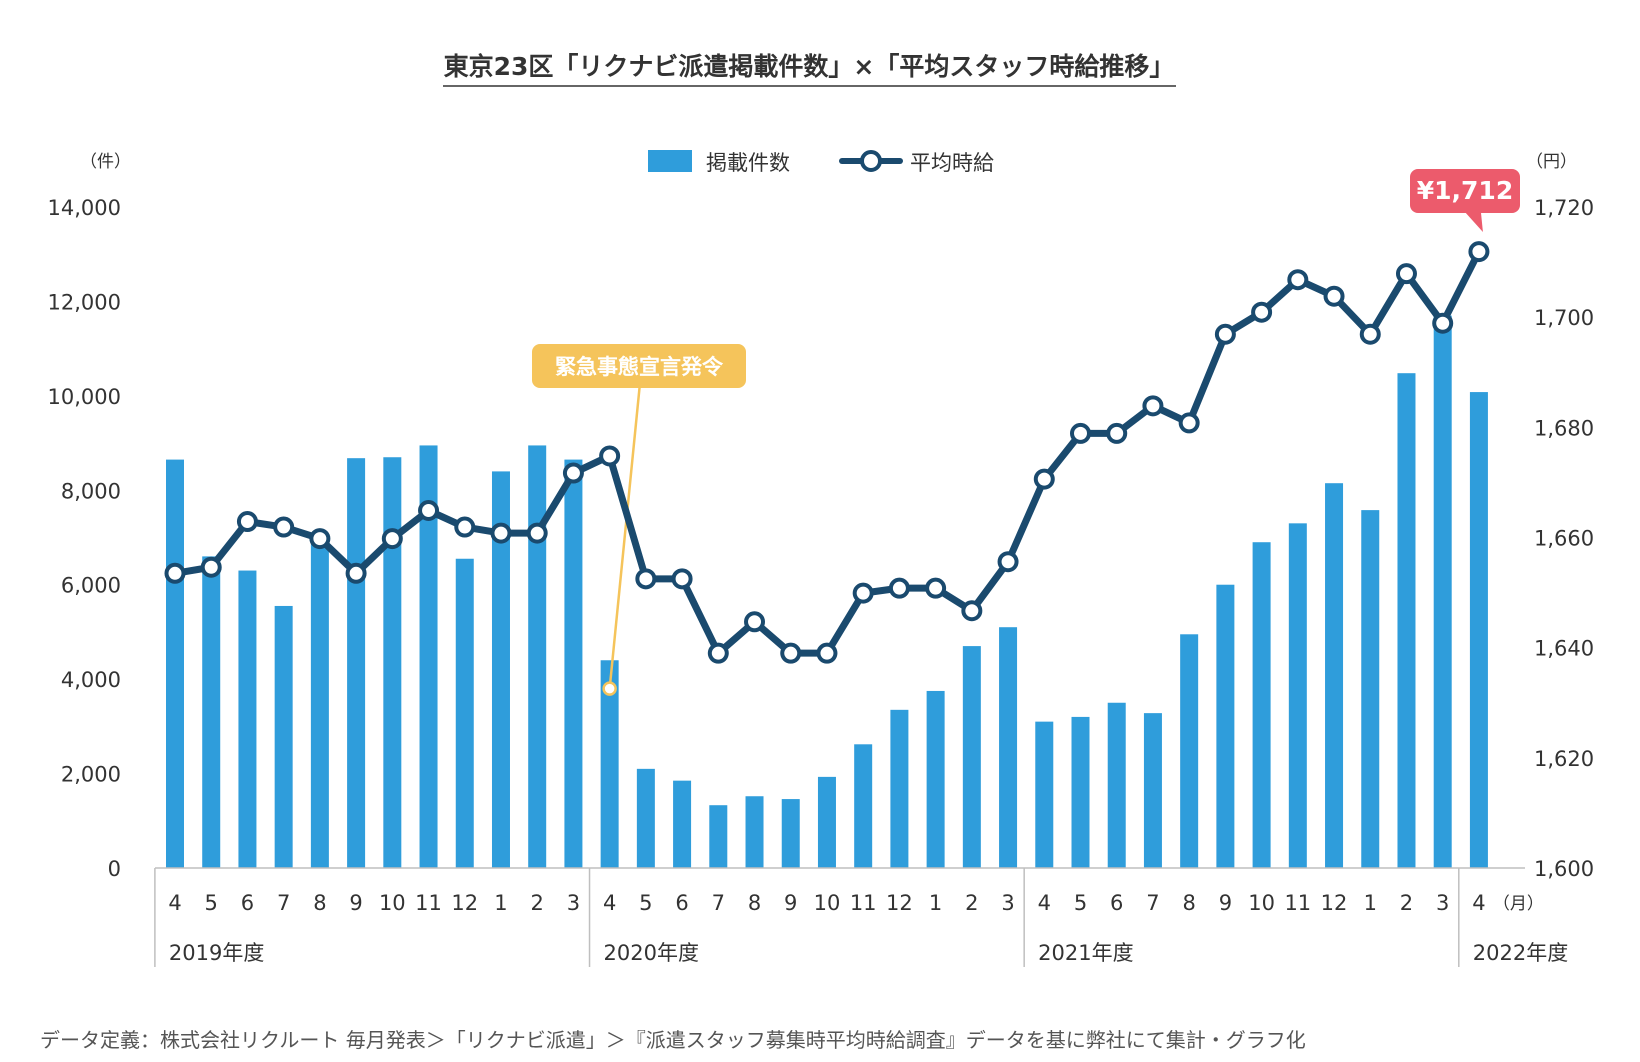 Image resolution: width=1640 pixels, height=1062 pixels. Describe the element at coordinates (639, 367) in the screenshot. I see `callout-label: 緊急事態宣言発令` at that location.